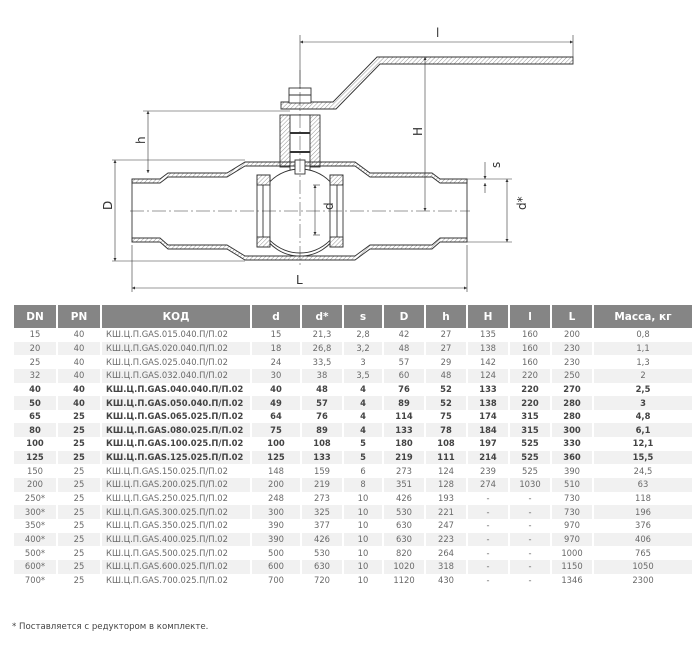 The image size is (700, 654). What do you see at coordinates (322, 443) in the screenshot?
I see `table-cell: 108` at bounding box center [322, 443].